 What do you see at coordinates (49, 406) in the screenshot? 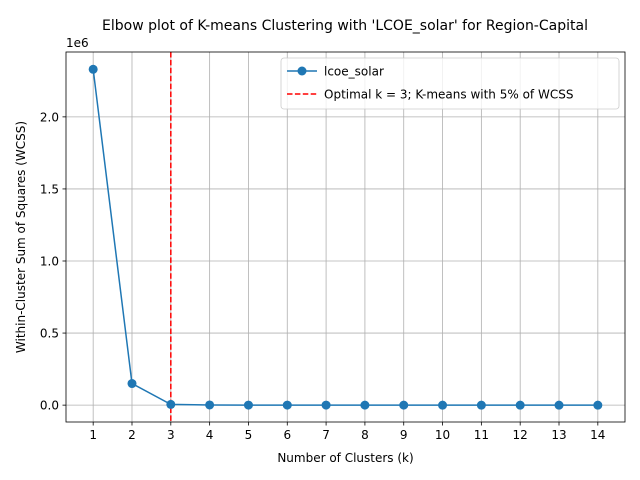
I see `y-tick-label: 0.0` at bounding box center [49, 406].